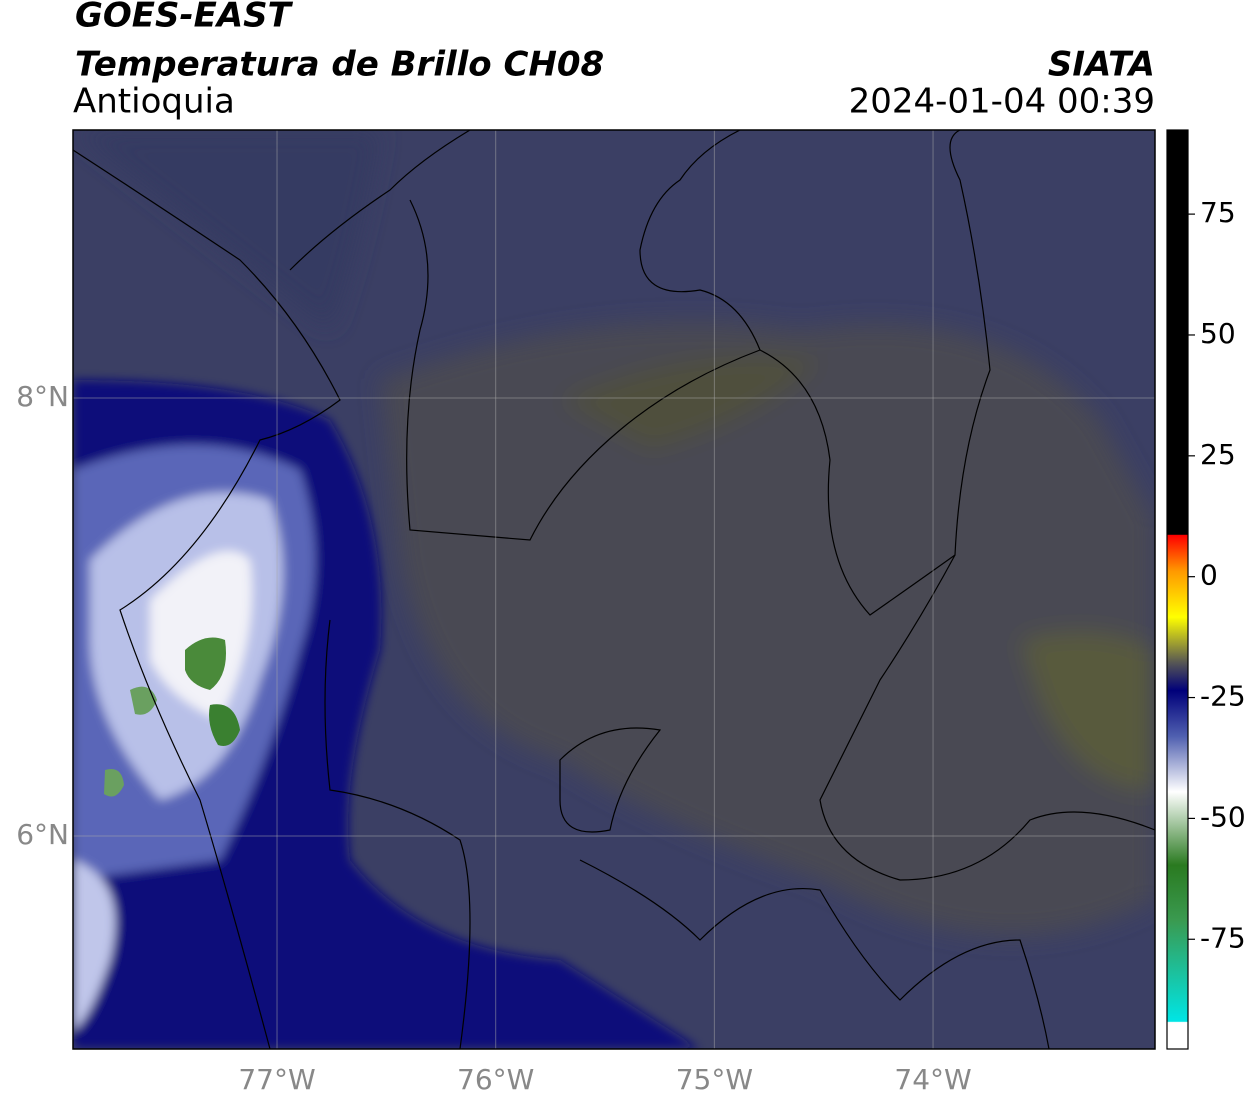  Describe the element at coordinates (495, 1079) in the screenshot. I see `x-tick-label: 76°W` at that location.